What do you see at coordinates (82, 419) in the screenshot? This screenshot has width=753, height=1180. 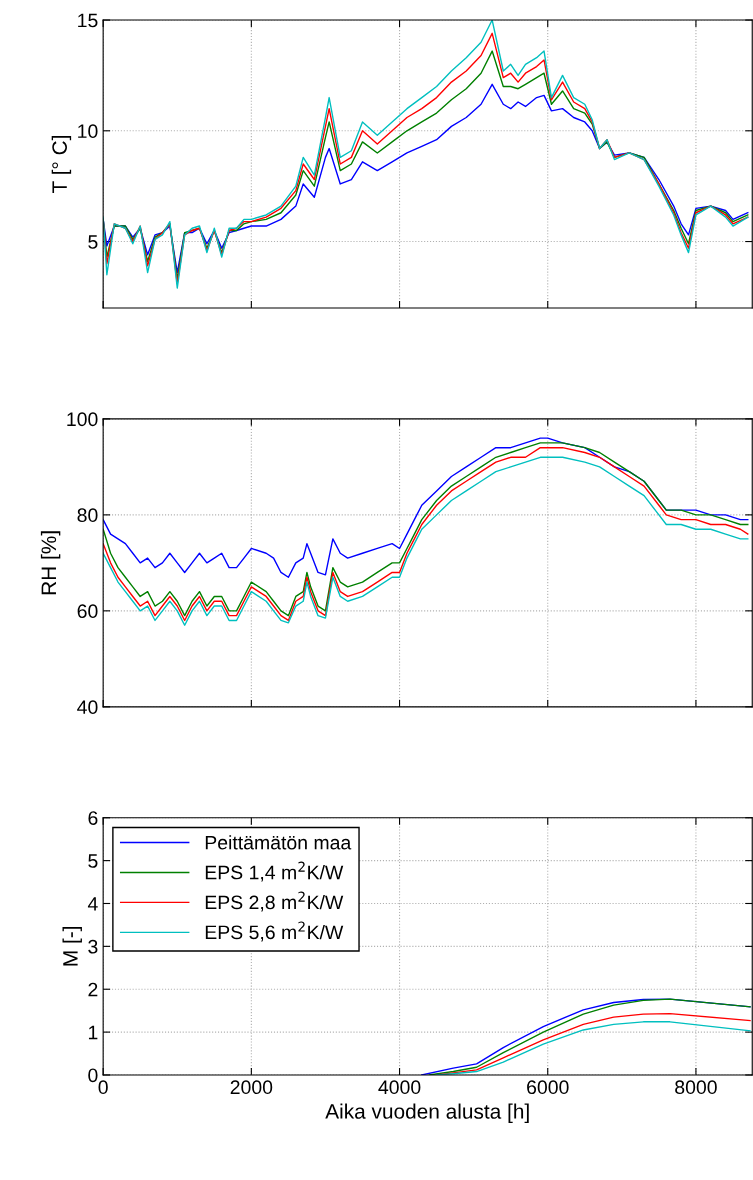 I see `y-tick-label: 100` at bounding box center [82, 419].